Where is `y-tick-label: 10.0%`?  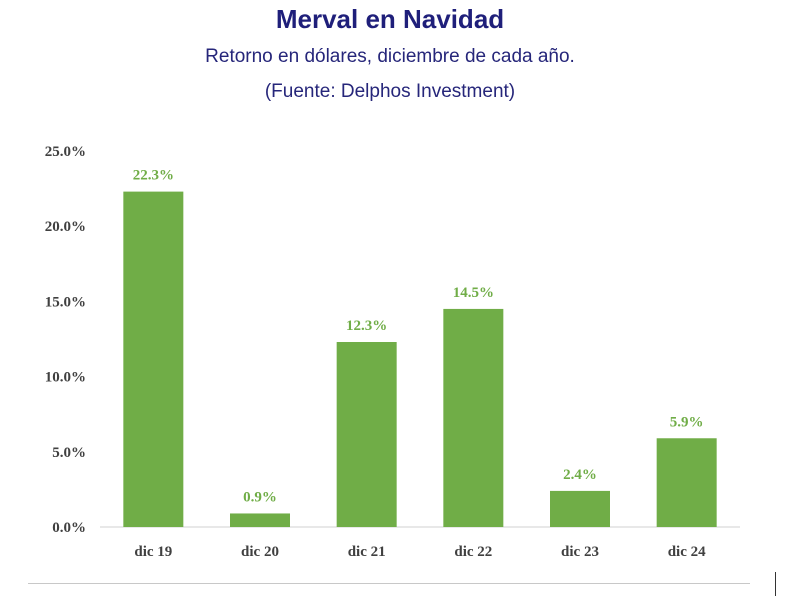 y-tick-label: 10.0% is located at coordinates (65, 378).